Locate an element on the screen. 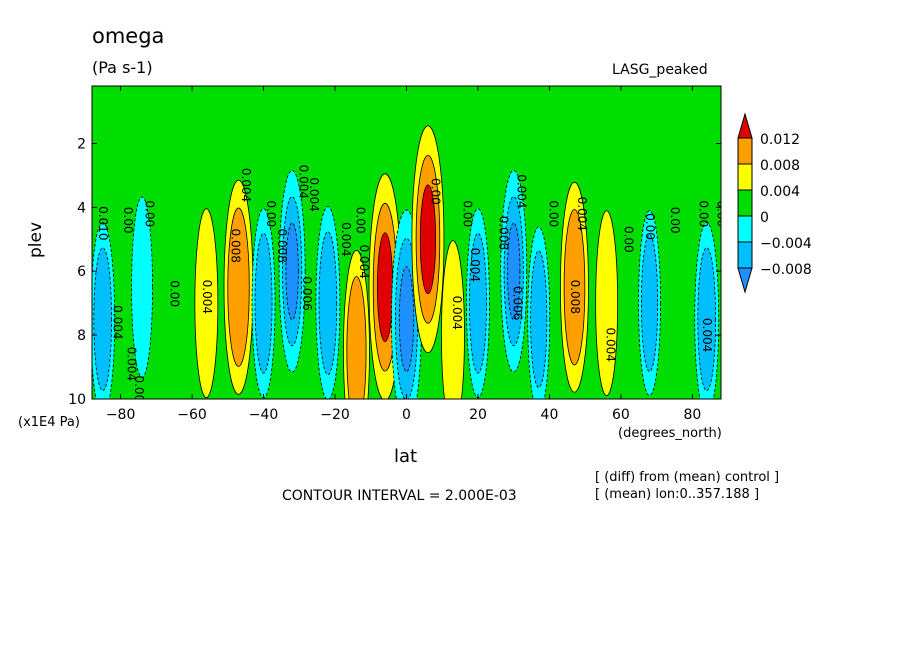  y-axis-label: plev is located at coordinates (36, 239).